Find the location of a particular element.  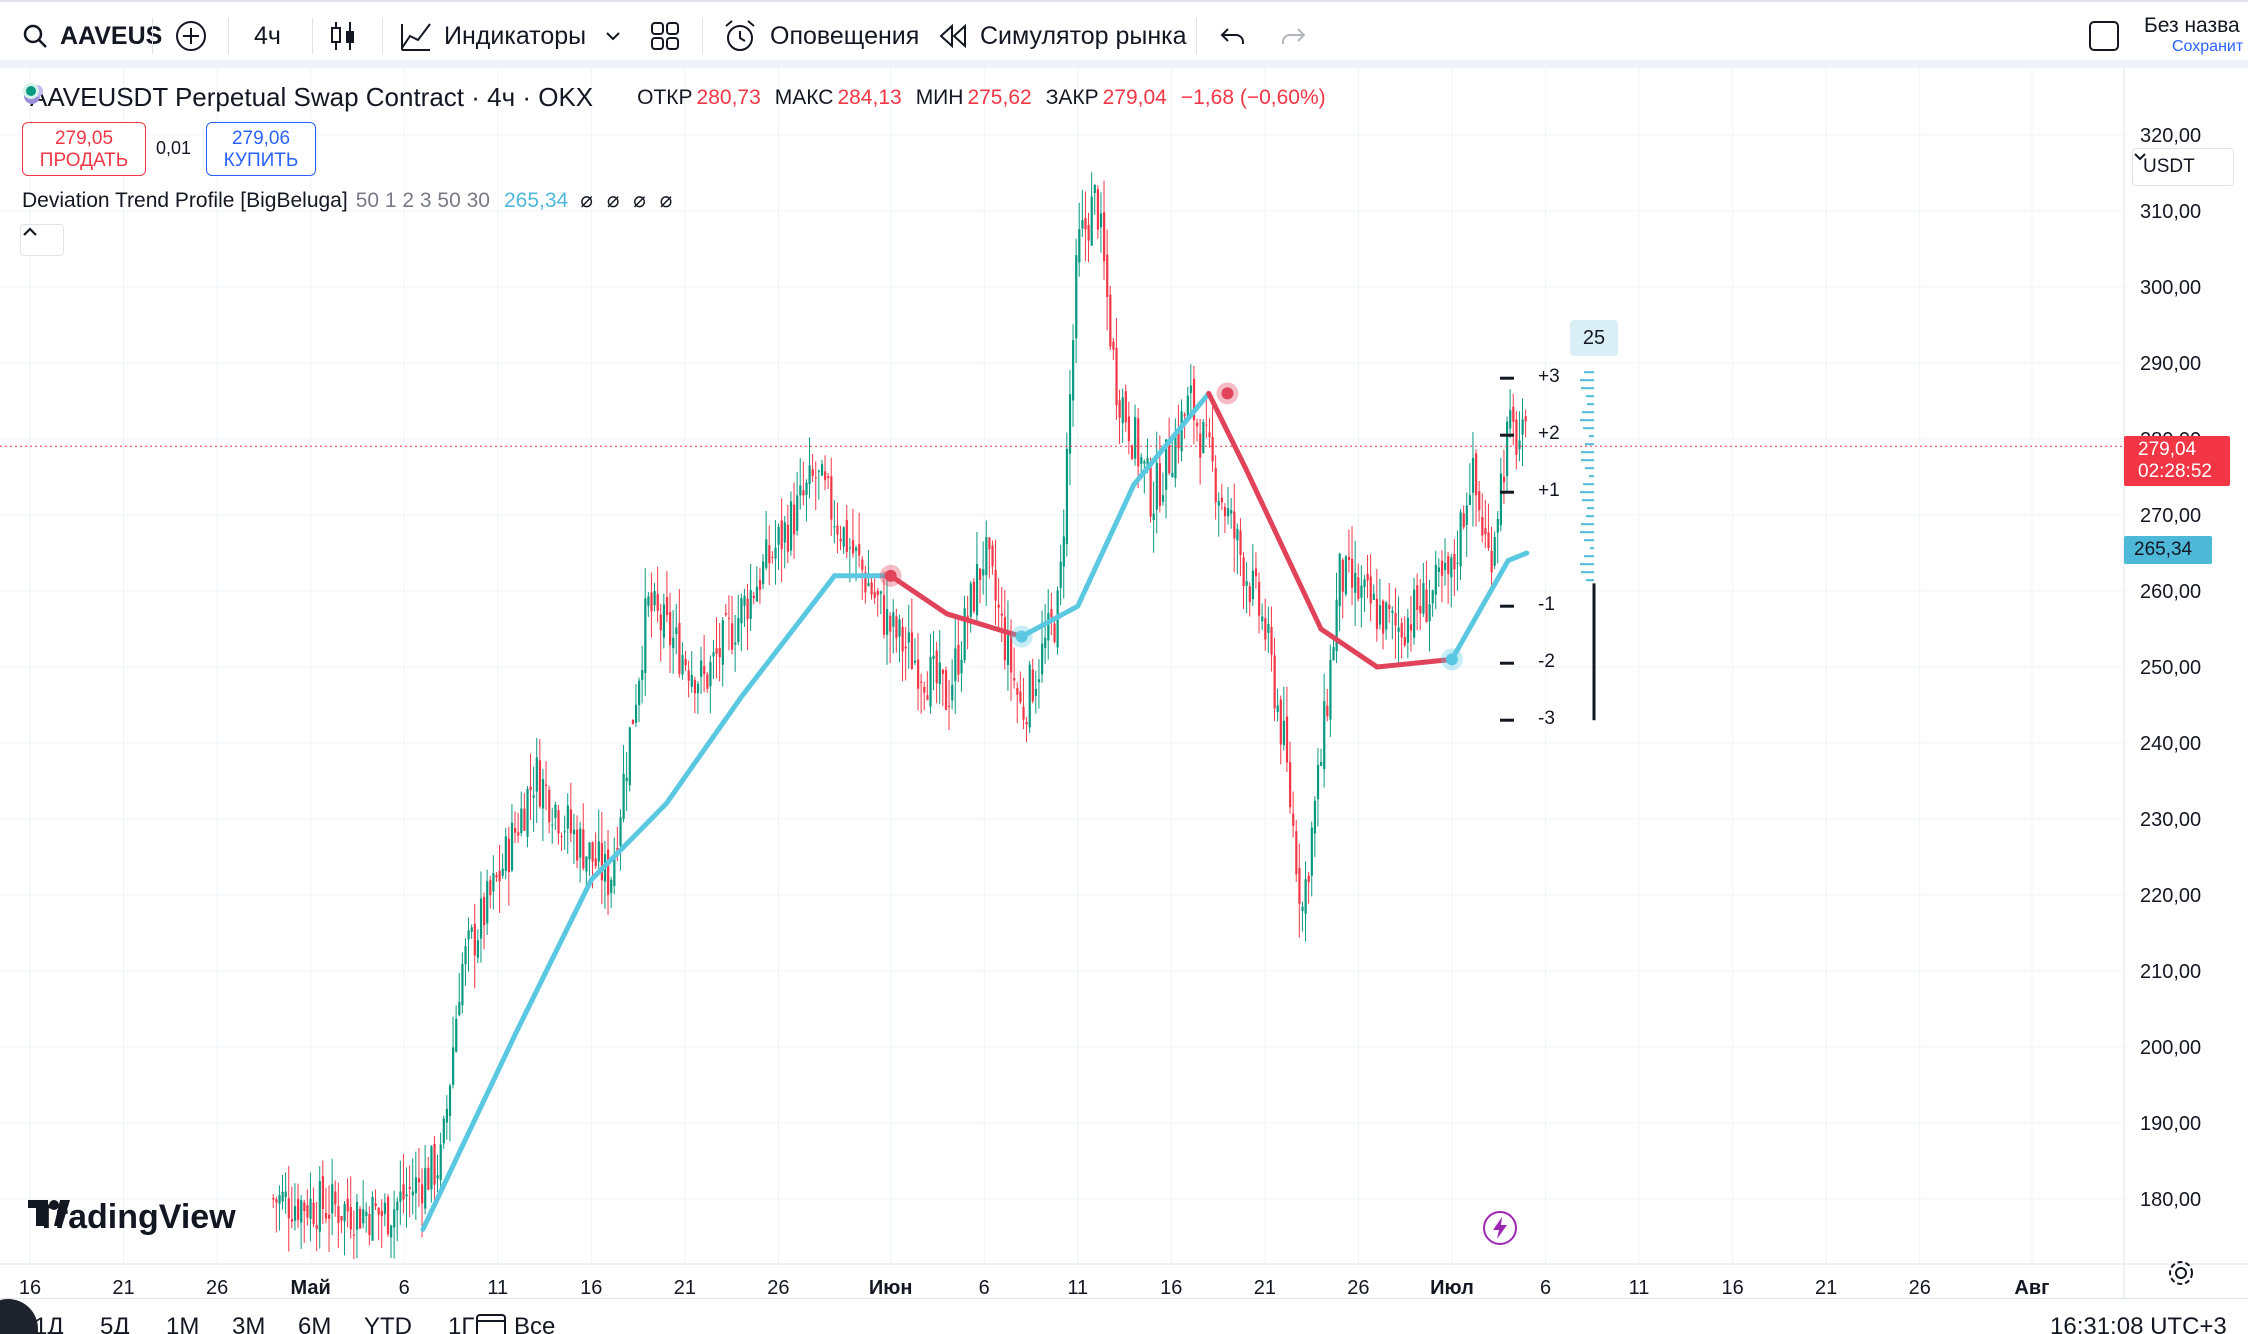

layout-name: Без назва Сохранит is located at coordinates (2196, 35).